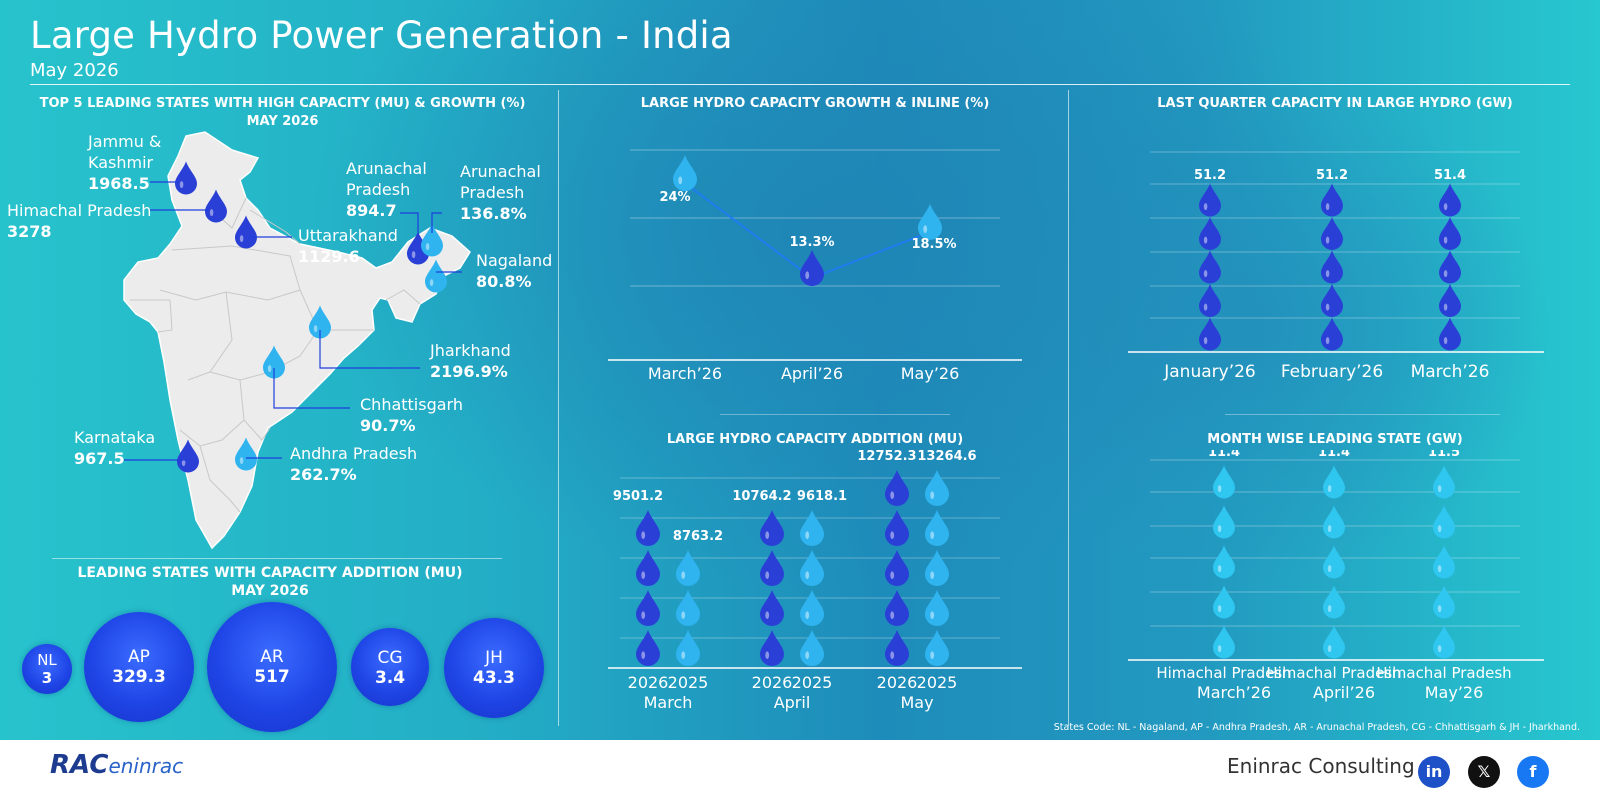 This screenshot has height=800, width=1600. I want to click on label-nagaland: Nagaland 80.8%, so click(514, 271).